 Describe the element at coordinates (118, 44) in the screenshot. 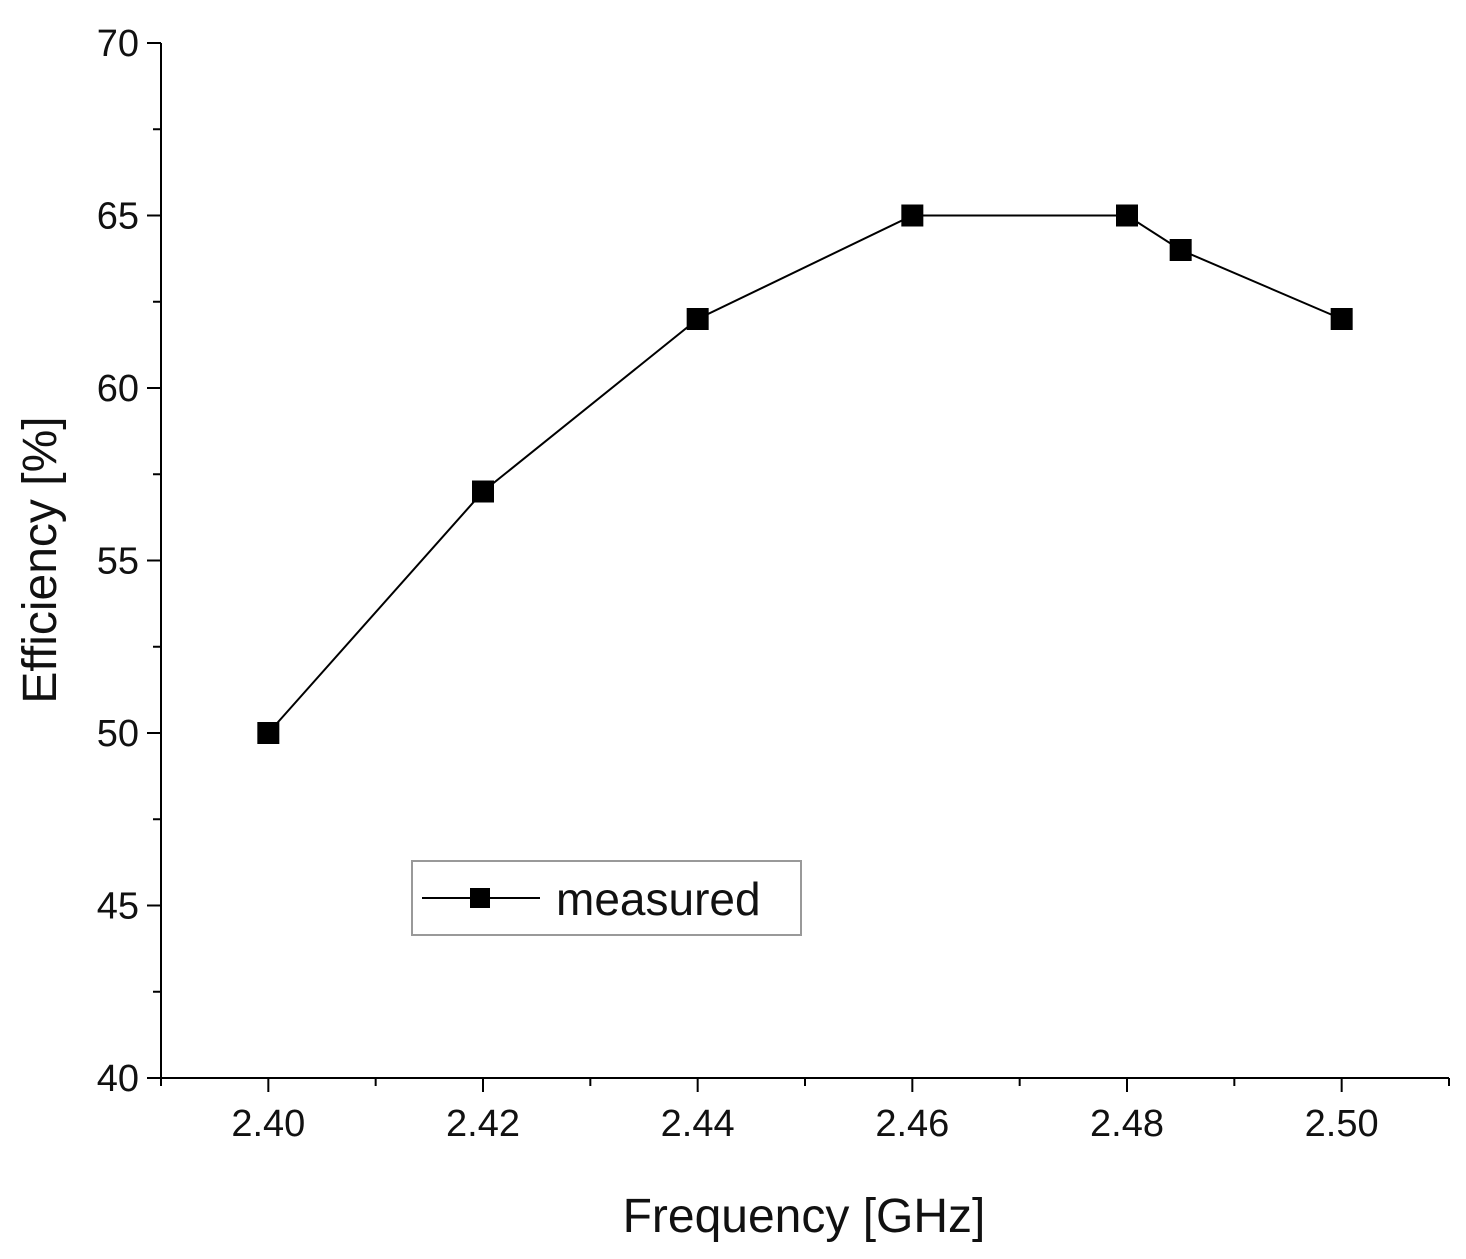

I see `y-tick-label: 70` at that location.